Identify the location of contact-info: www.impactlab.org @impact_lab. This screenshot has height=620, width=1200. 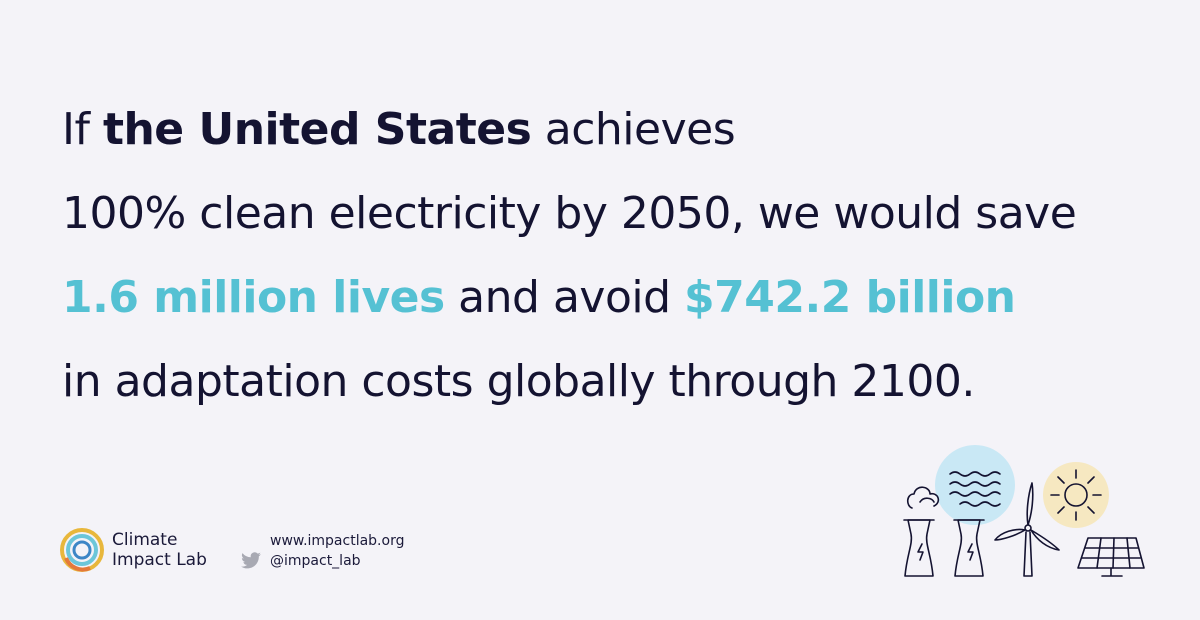
(322, 551).